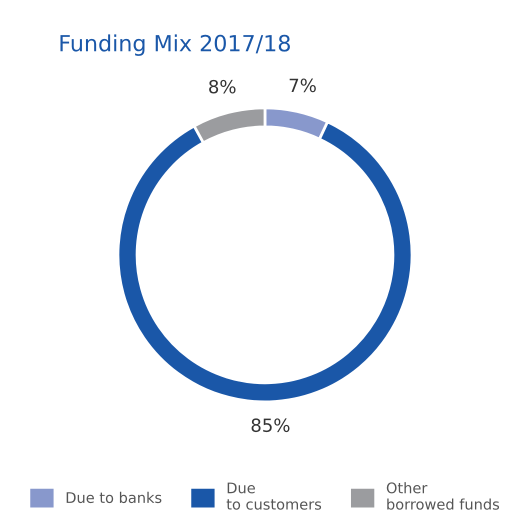  What do you see at coordinates (271, 425) in the screenshot?
I see `data-label: 85%` at bounding box center [271, 425].